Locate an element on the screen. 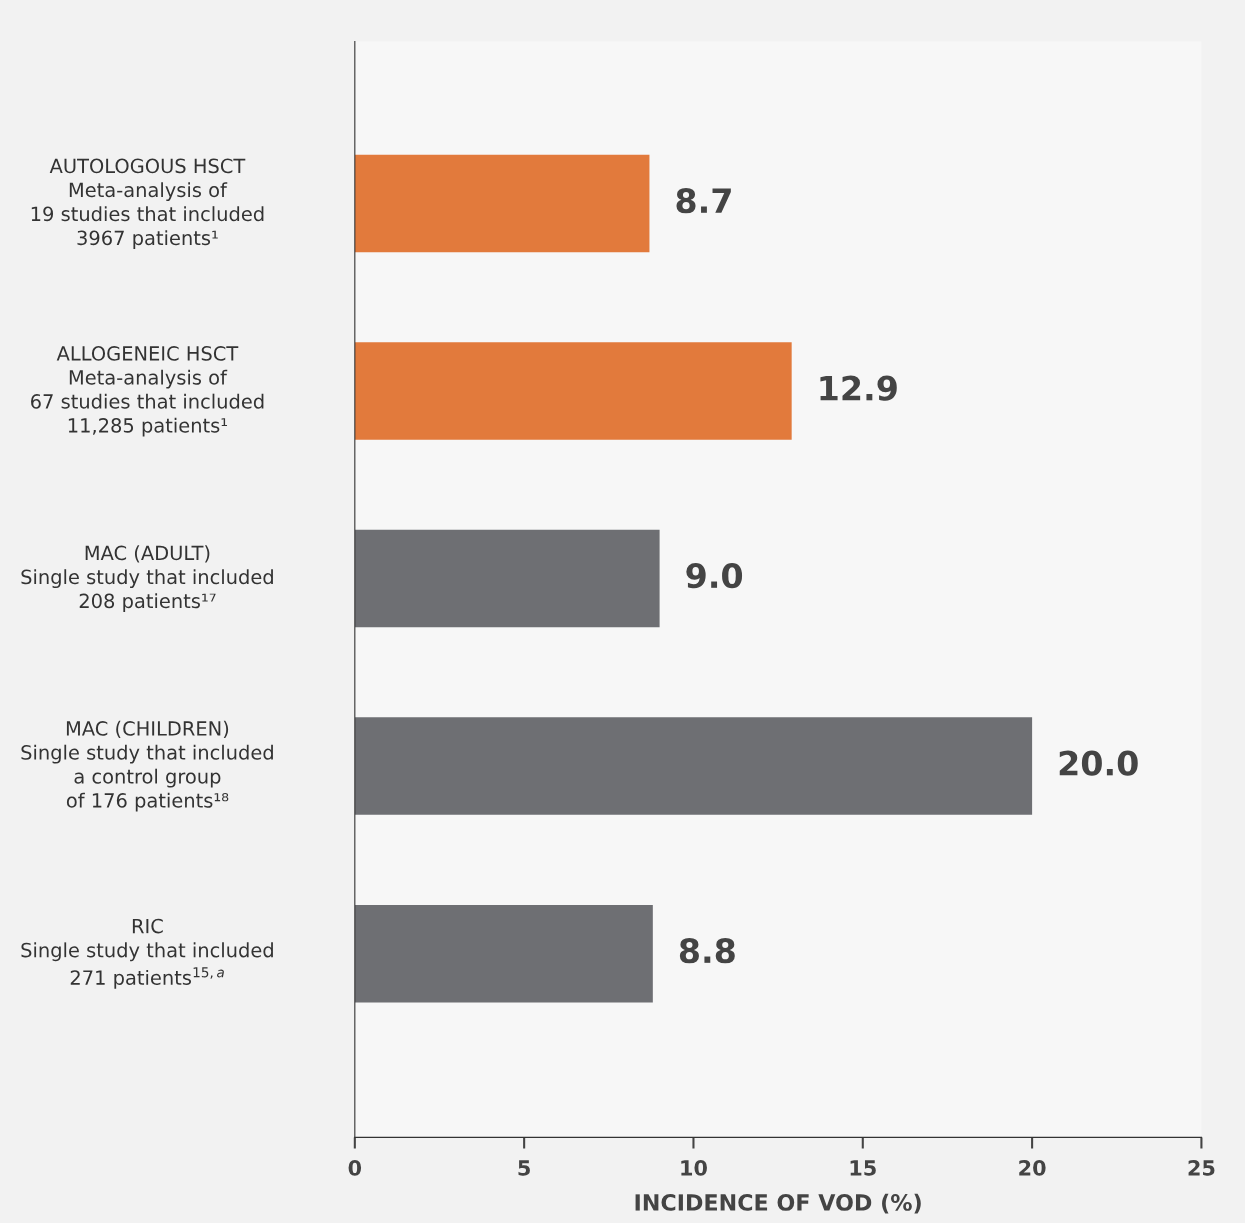 The width and height of the screenshot is (1245, 1223). y-tick-label: MAC (ADULT) Single study that included 208 patients¹⁷ is located at coordinates (147, 579).